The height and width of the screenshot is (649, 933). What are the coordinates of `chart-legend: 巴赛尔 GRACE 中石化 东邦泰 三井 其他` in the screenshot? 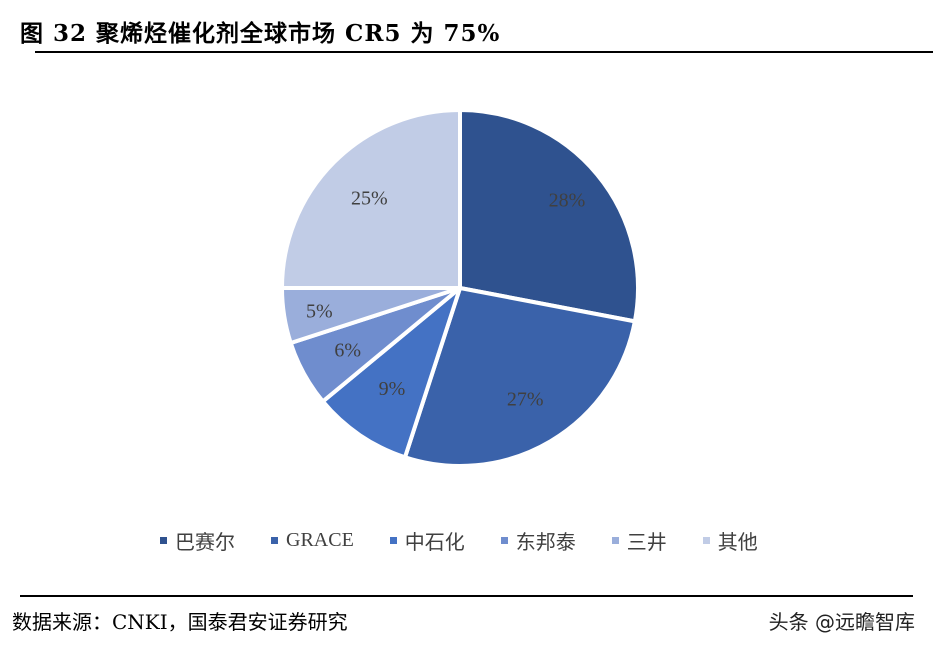 It's located at (477, 540).